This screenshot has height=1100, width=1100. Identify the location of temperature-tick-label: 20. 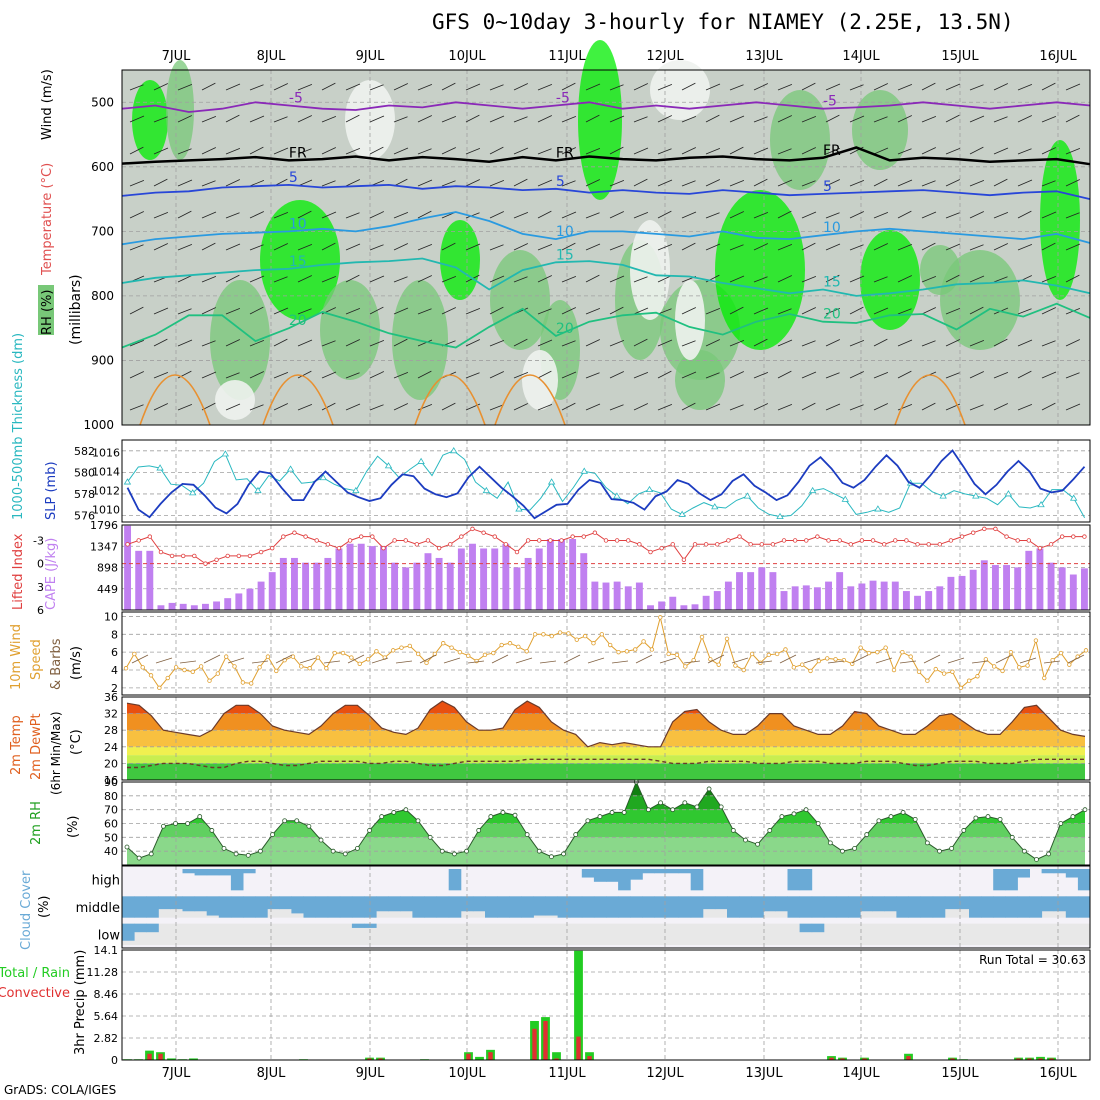
(111, 763).